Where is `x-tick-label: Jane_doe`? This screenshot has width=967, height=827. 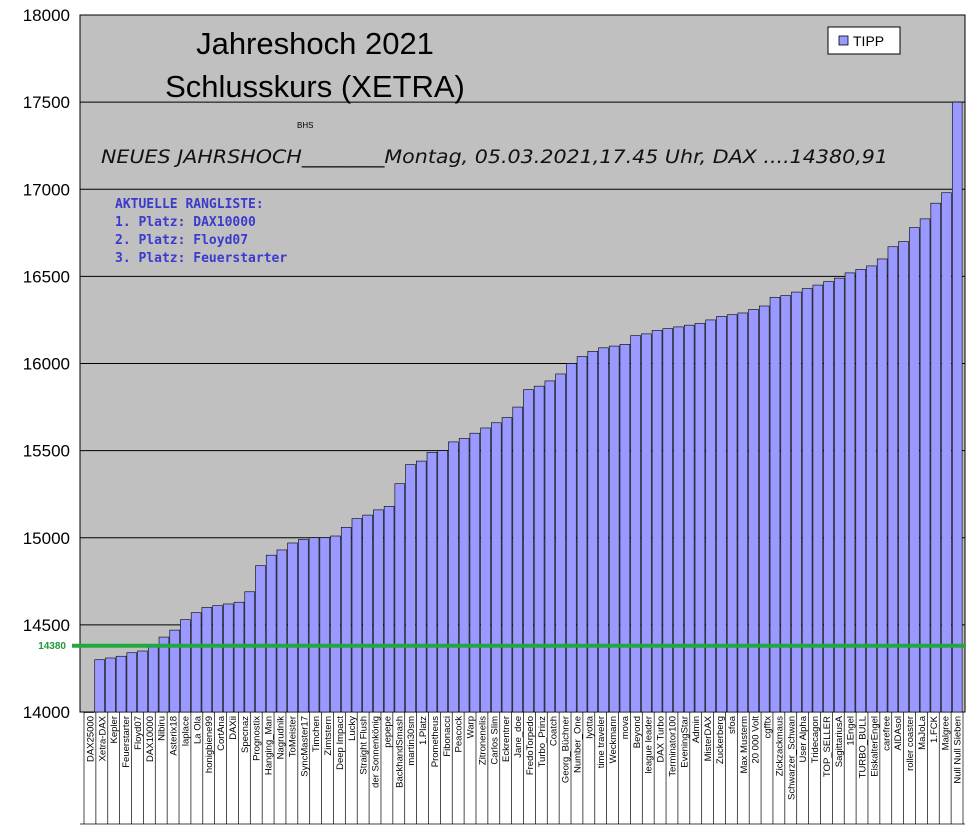 x-tick-label: Jane_doe is located at coordinates (518, 737).